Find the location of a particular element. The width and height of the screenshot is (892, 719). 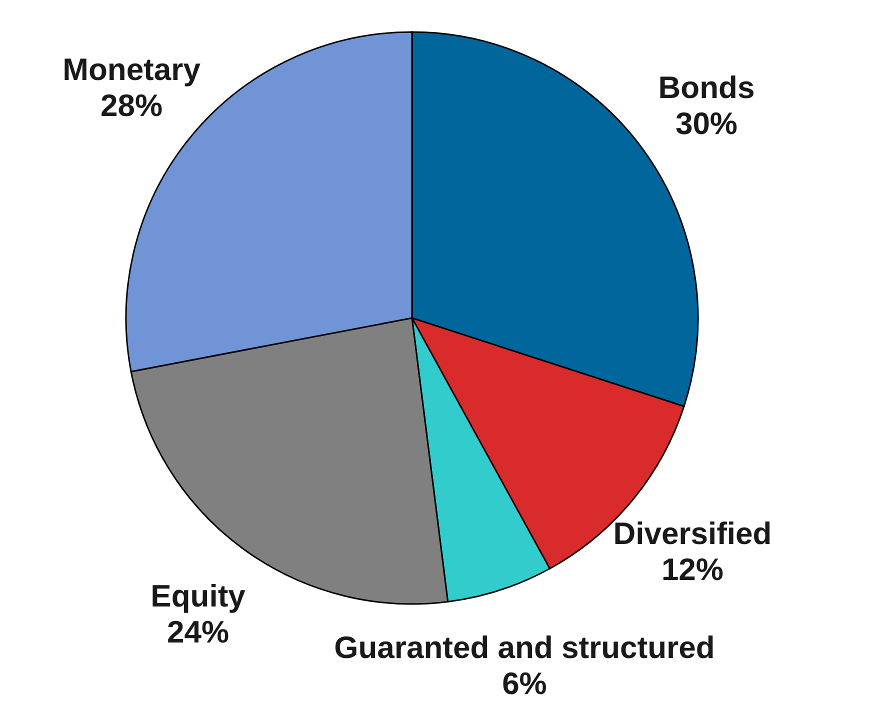

slice-label: Guaranted and structured is located at coordinates (524, 648).